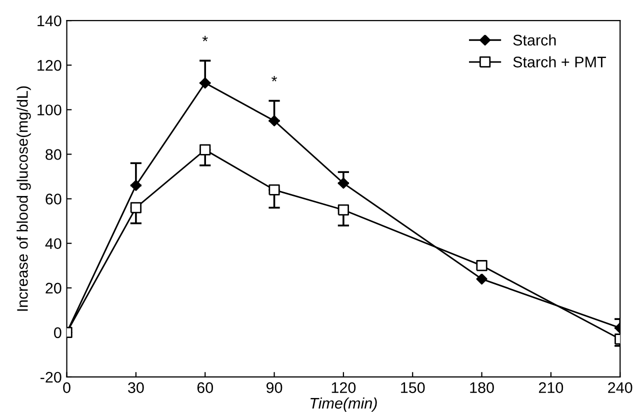 The width and height of the screenshot is (636, 412). Describe the element at coordinates (274, 388) in the screenshot. I see `x-tick-label: 90` at that location.